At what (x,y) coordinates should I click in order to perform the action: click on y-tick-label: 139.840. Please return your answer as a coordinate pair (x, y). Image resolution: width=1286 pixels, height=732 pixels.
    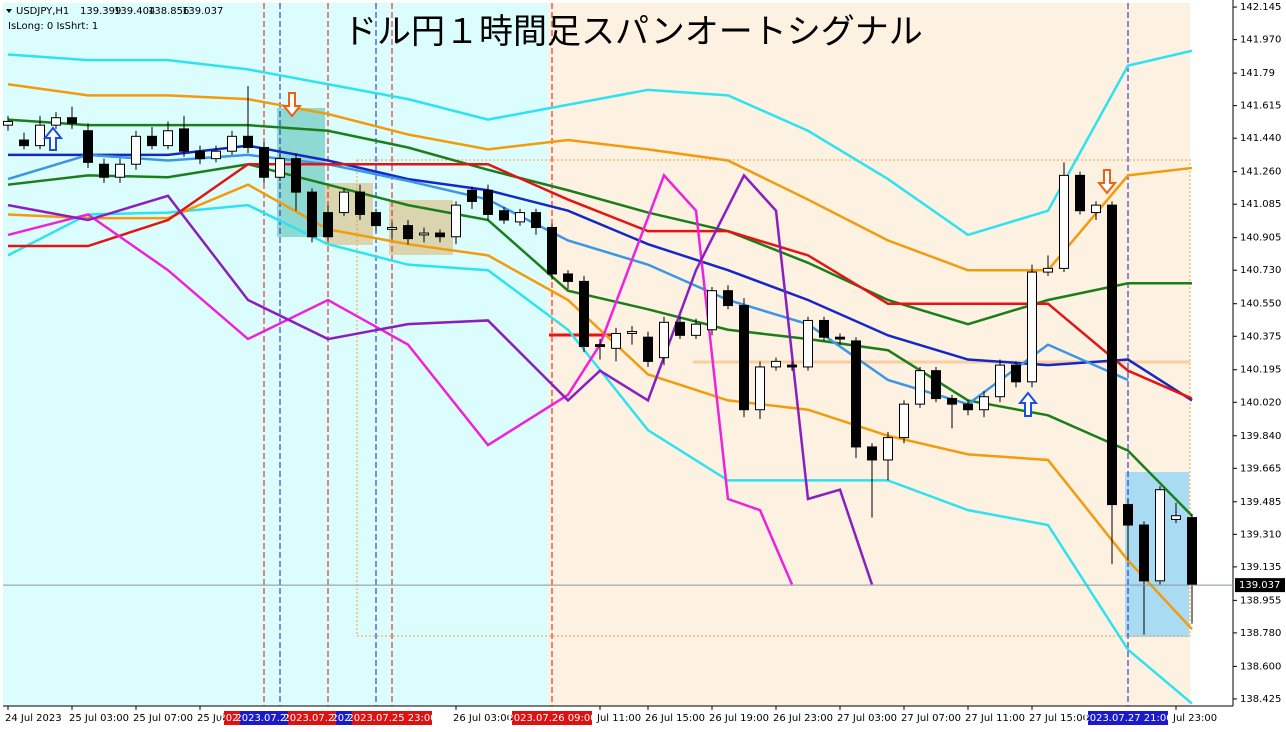
    Looking at the image, I should click on (1260, 436).